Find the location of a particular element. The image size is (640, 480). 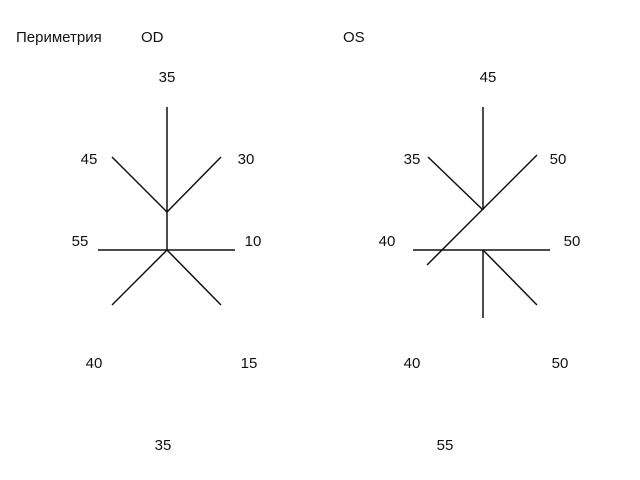

os-value-upper-right: 50 is located at coordinates (558, 159).